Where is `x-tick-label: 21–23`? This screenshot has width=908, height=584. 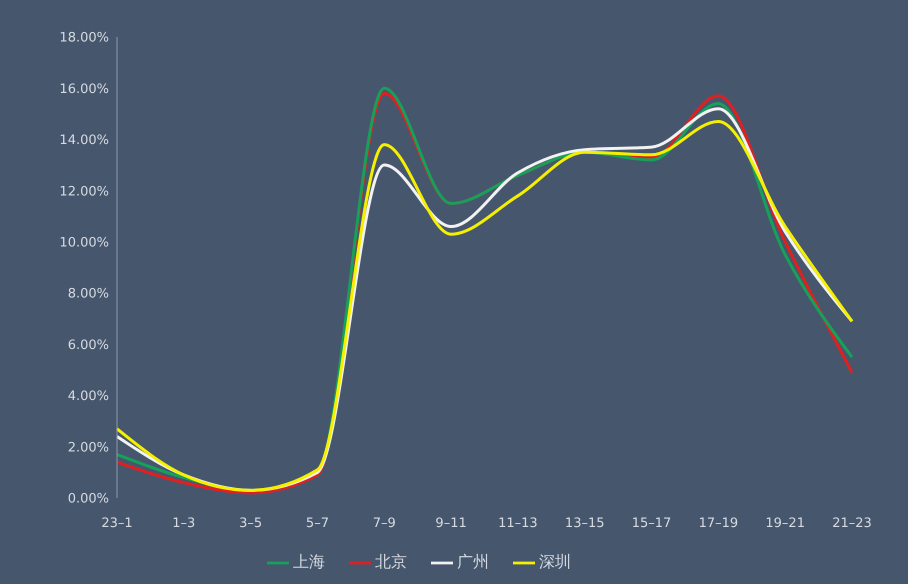
x-tick-label: 21–23 is located at coordinates (852, 524).